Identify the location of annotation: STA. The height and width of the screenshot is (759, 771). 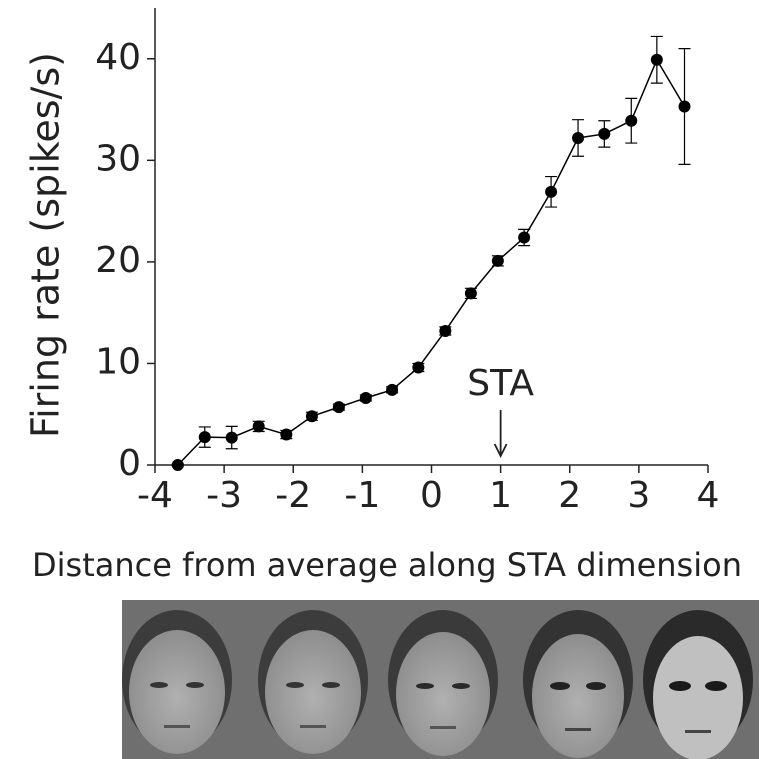
(500, 383).